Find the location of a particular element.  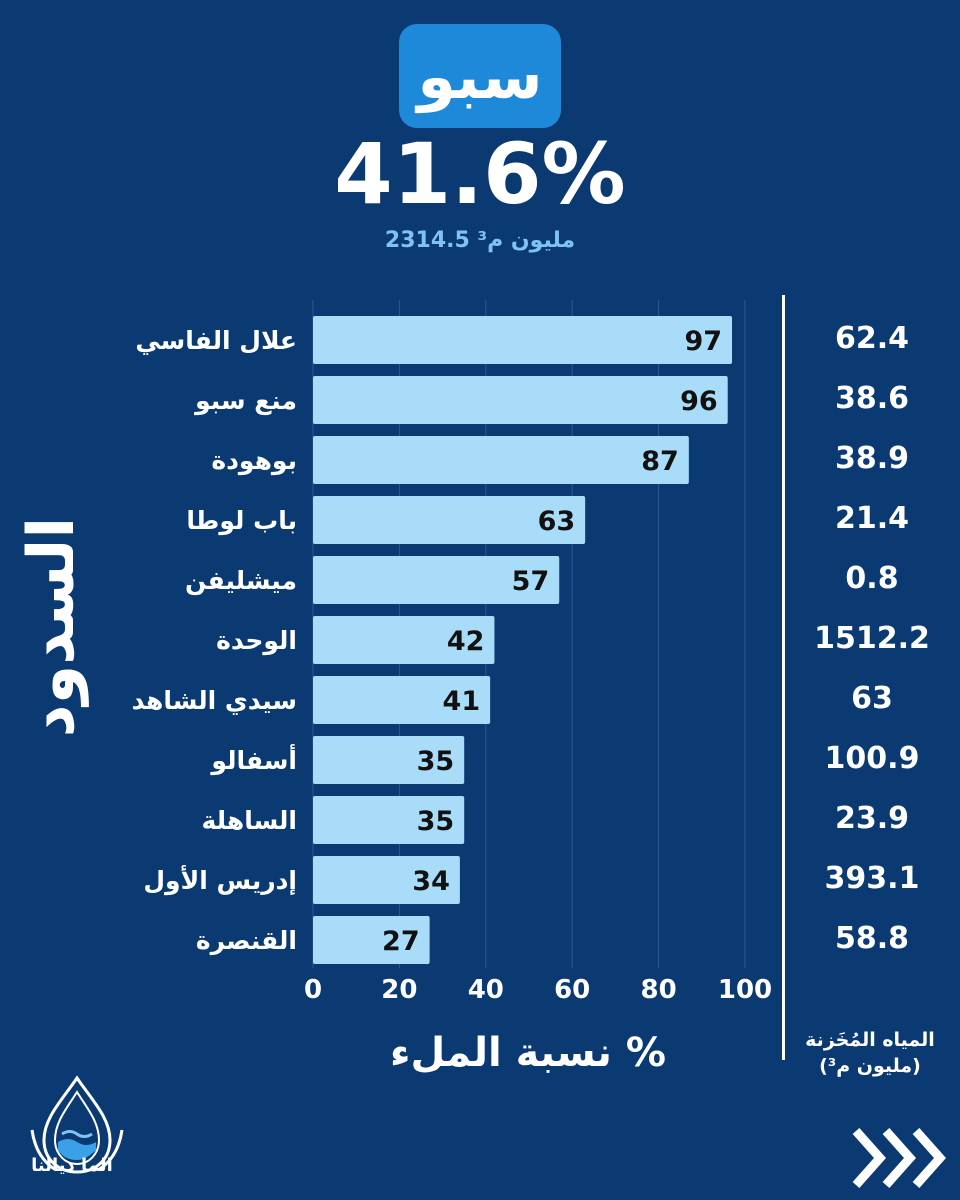

x-tick-label: 0 is located at coordinates (313, 990).